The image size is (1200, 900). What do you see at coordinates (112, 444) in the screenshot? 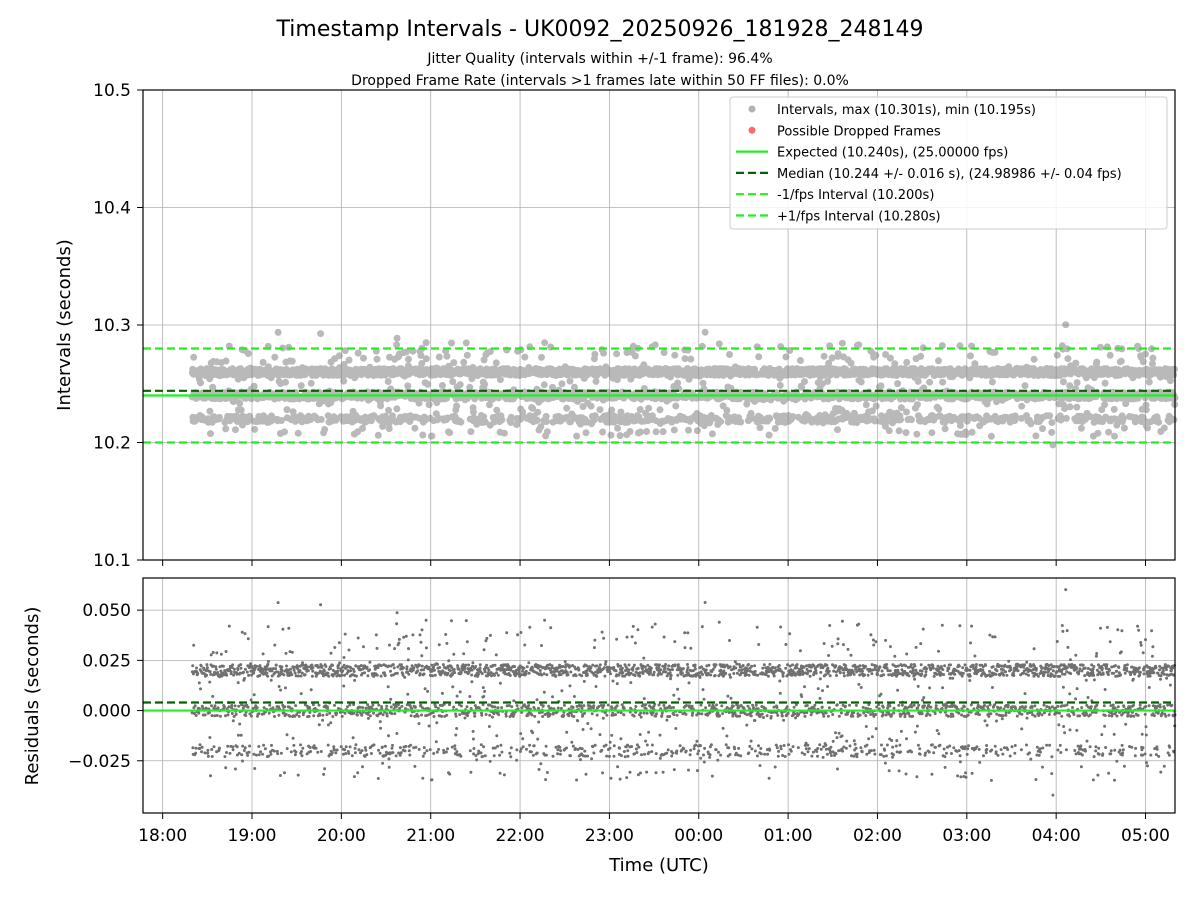
I see `top-y-tick-label: 10.2` at bounding box center [112, 444].